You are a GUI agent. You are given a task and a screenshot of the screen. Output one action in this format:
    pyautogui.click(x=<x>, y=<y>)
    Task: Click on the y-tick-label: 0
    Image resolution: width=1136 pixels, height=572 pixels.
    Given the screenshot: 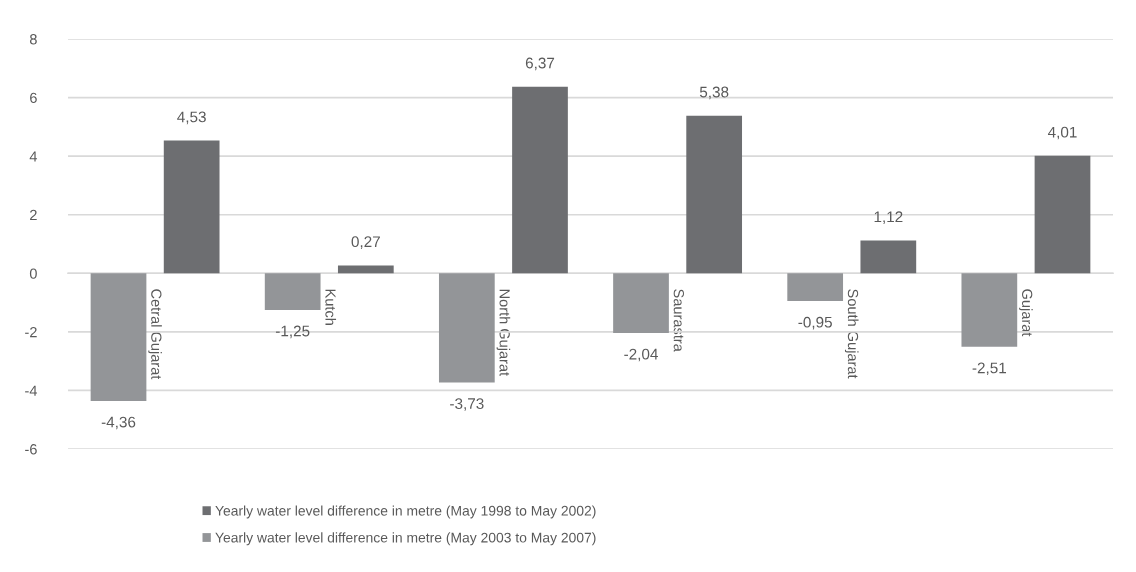 What is the action you would take?
    pyautogui.click(x=33, y=273)
    